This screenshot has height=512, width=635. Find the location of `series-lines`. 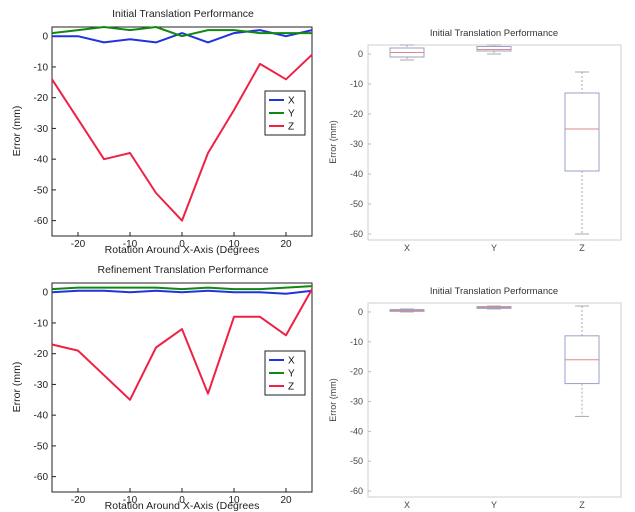

series-lines is located at coordinates (182, 343).